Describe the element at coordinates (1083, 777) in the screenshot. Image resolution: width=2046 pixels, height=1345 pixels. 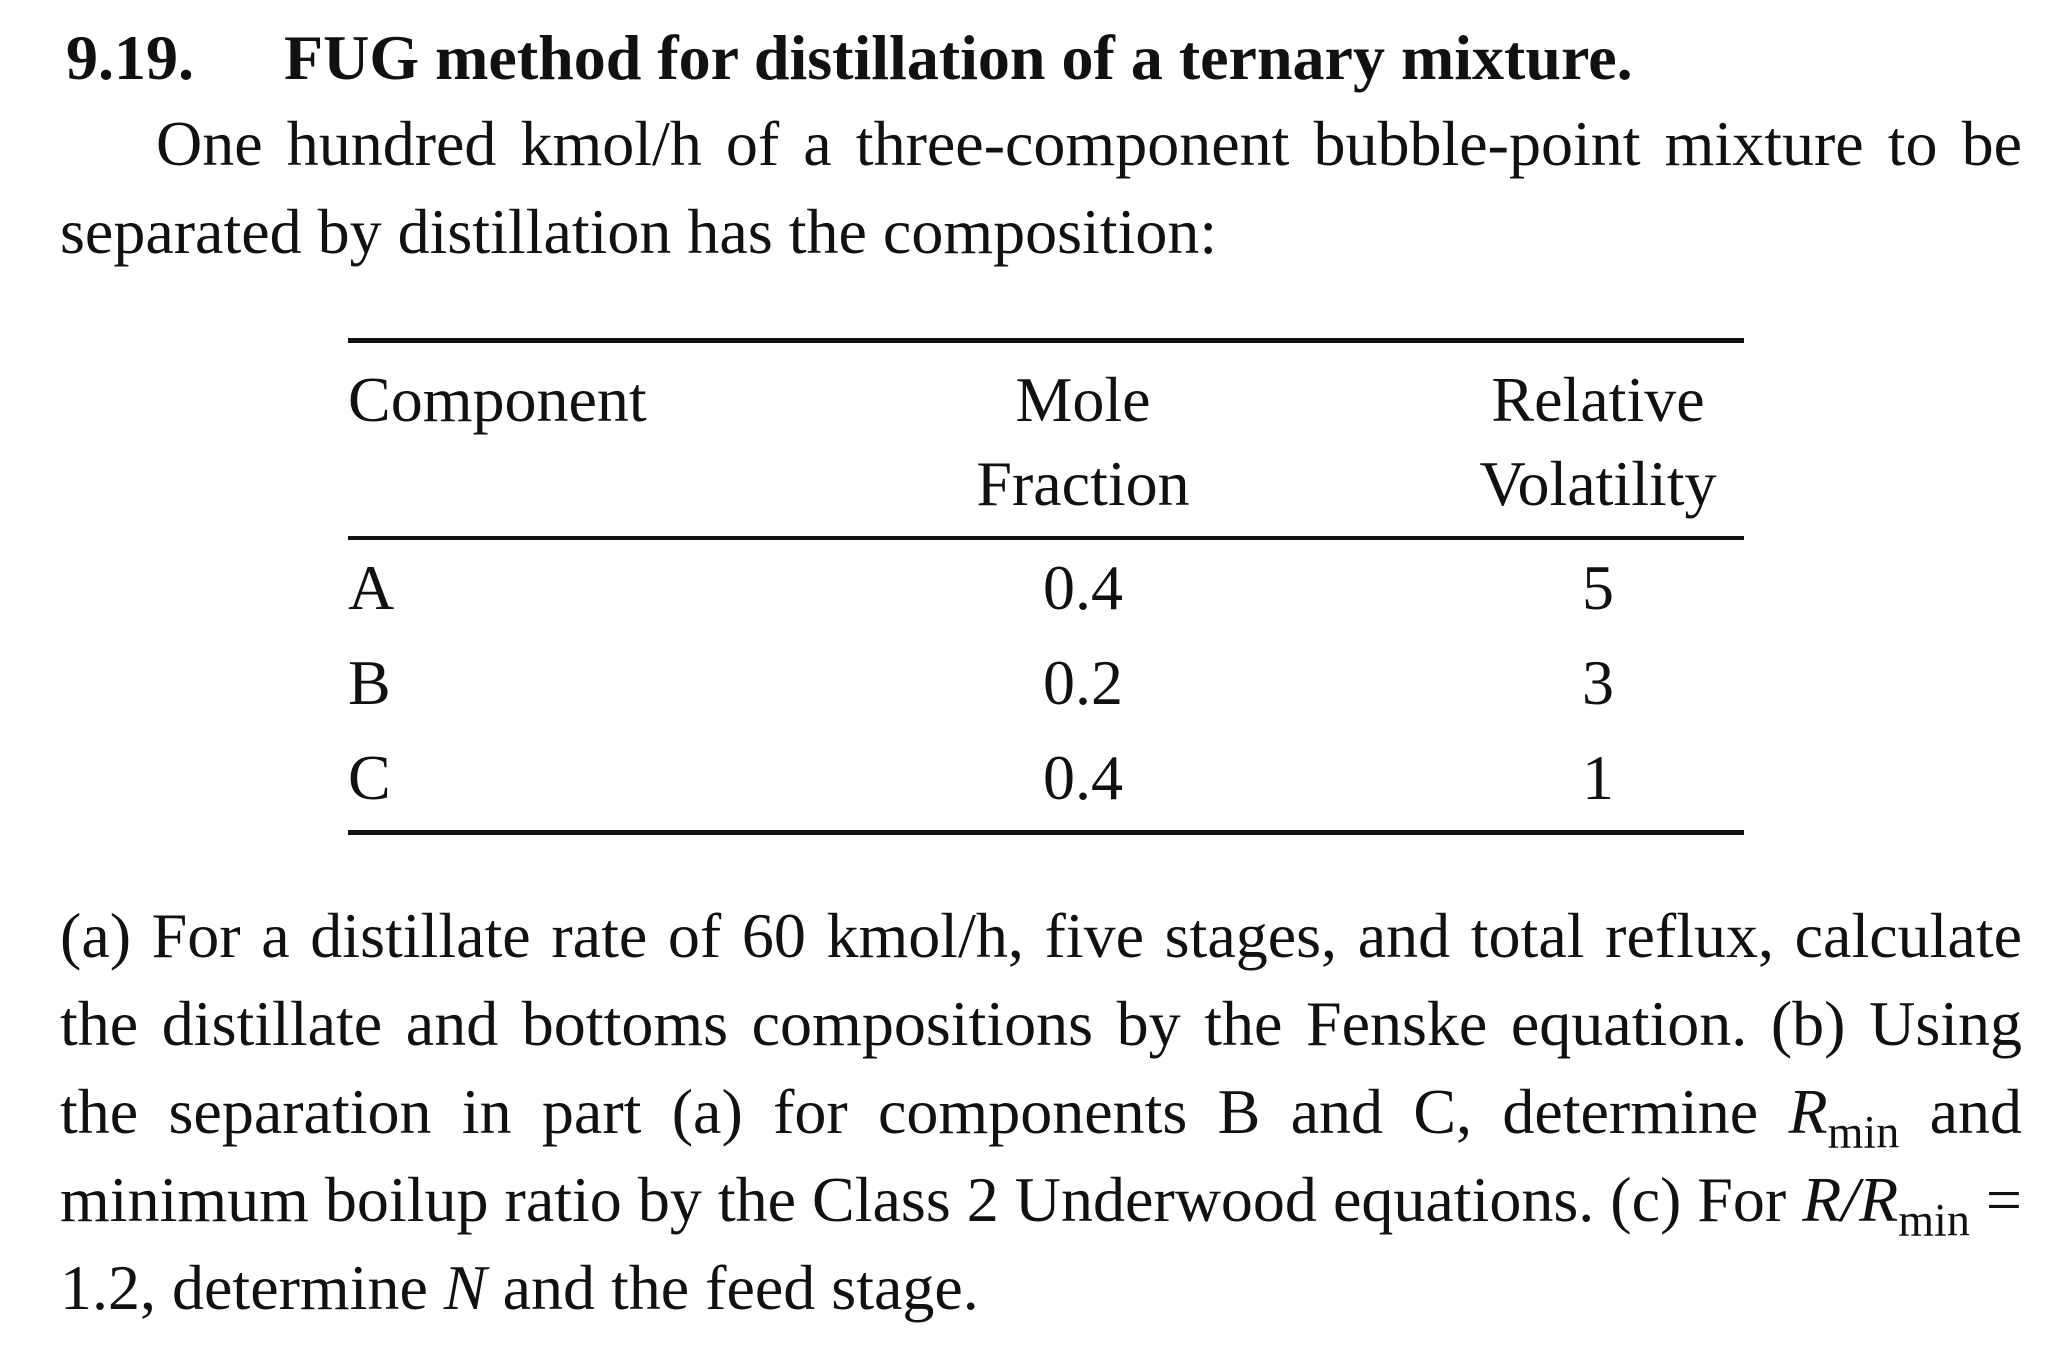
I see `row-c-mole-fraction: 0.4` at that location.